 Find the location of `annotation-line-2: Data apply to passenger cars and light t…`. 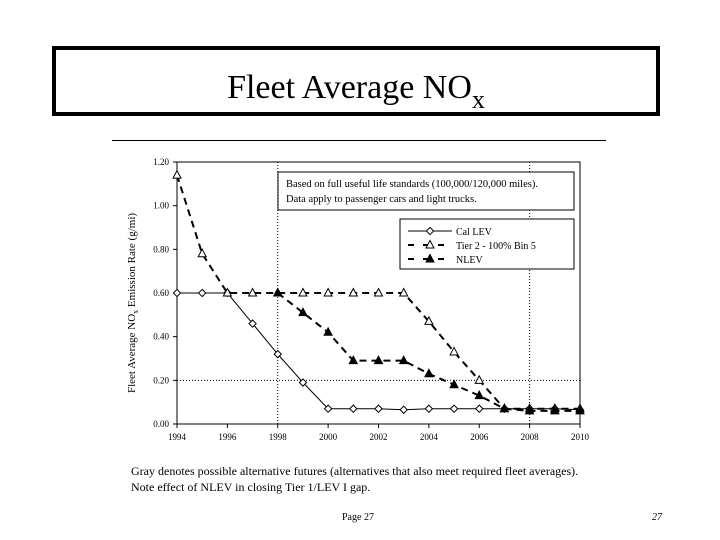

annotation-line-2: Data apply to passenger cars and light t… is located at coordinates (381, 199).